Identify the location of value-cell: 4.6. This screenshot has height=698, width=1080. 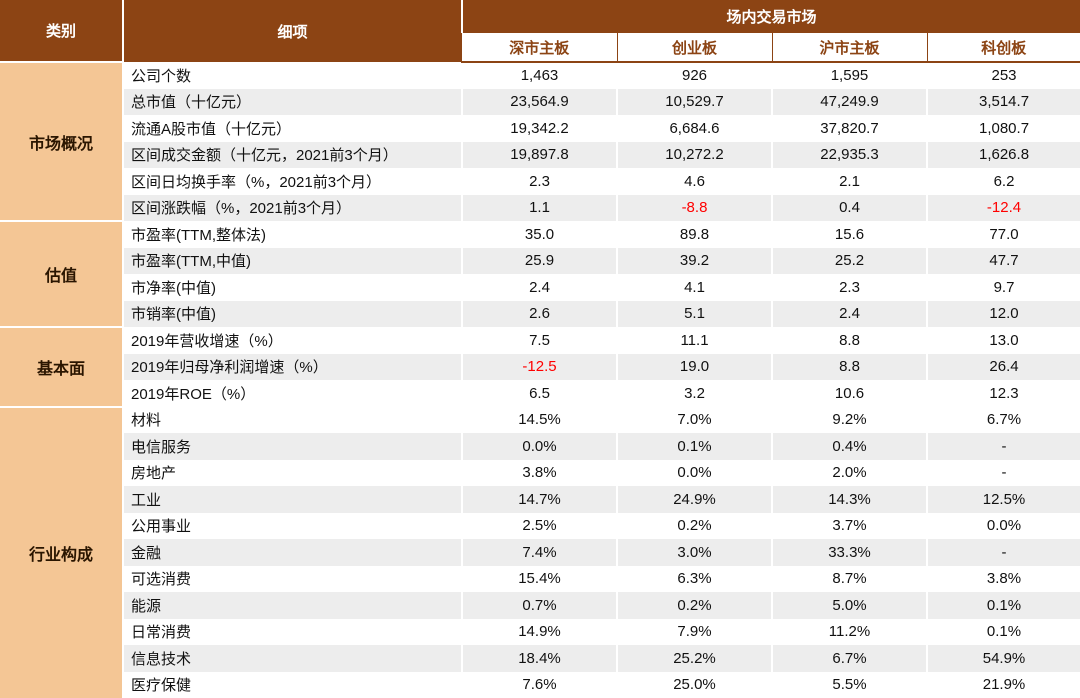
(694, 181).